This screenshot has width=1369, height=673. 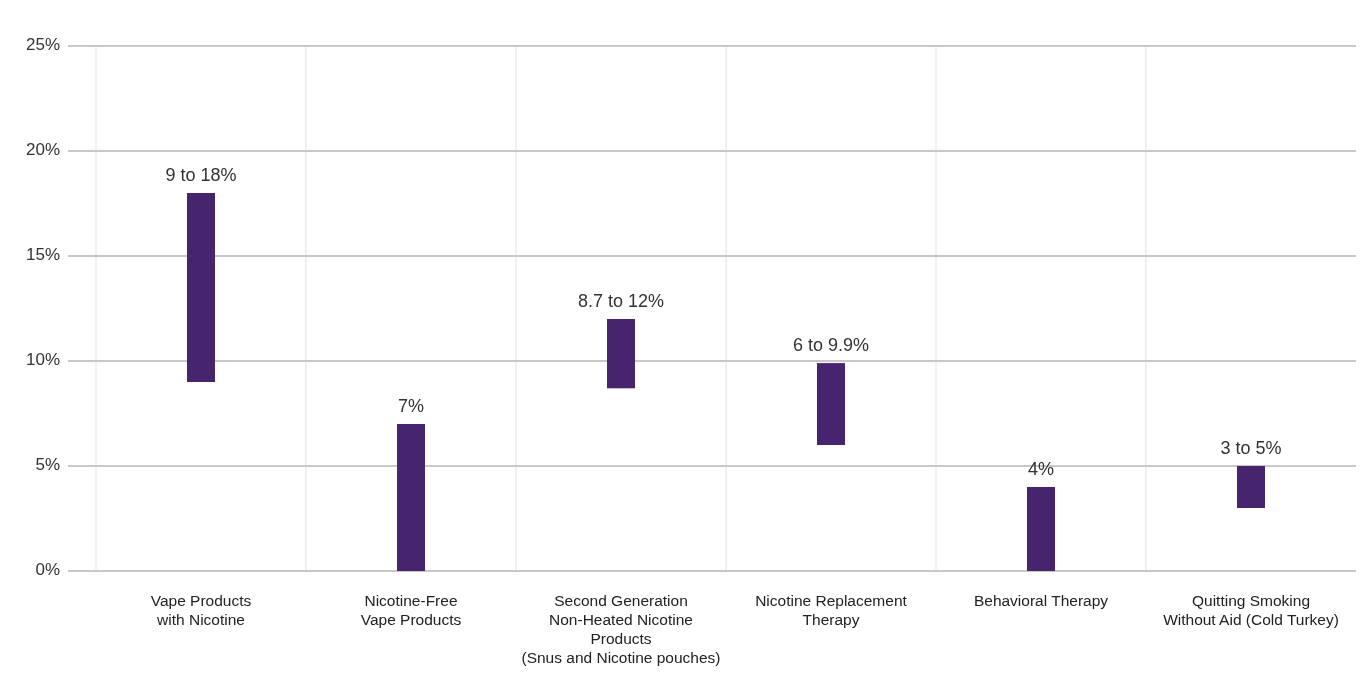 What do you see at coordinates (42, 45) in the screenshot?
I see `y-tick-label: 25%` at bounding box center [42, 45].